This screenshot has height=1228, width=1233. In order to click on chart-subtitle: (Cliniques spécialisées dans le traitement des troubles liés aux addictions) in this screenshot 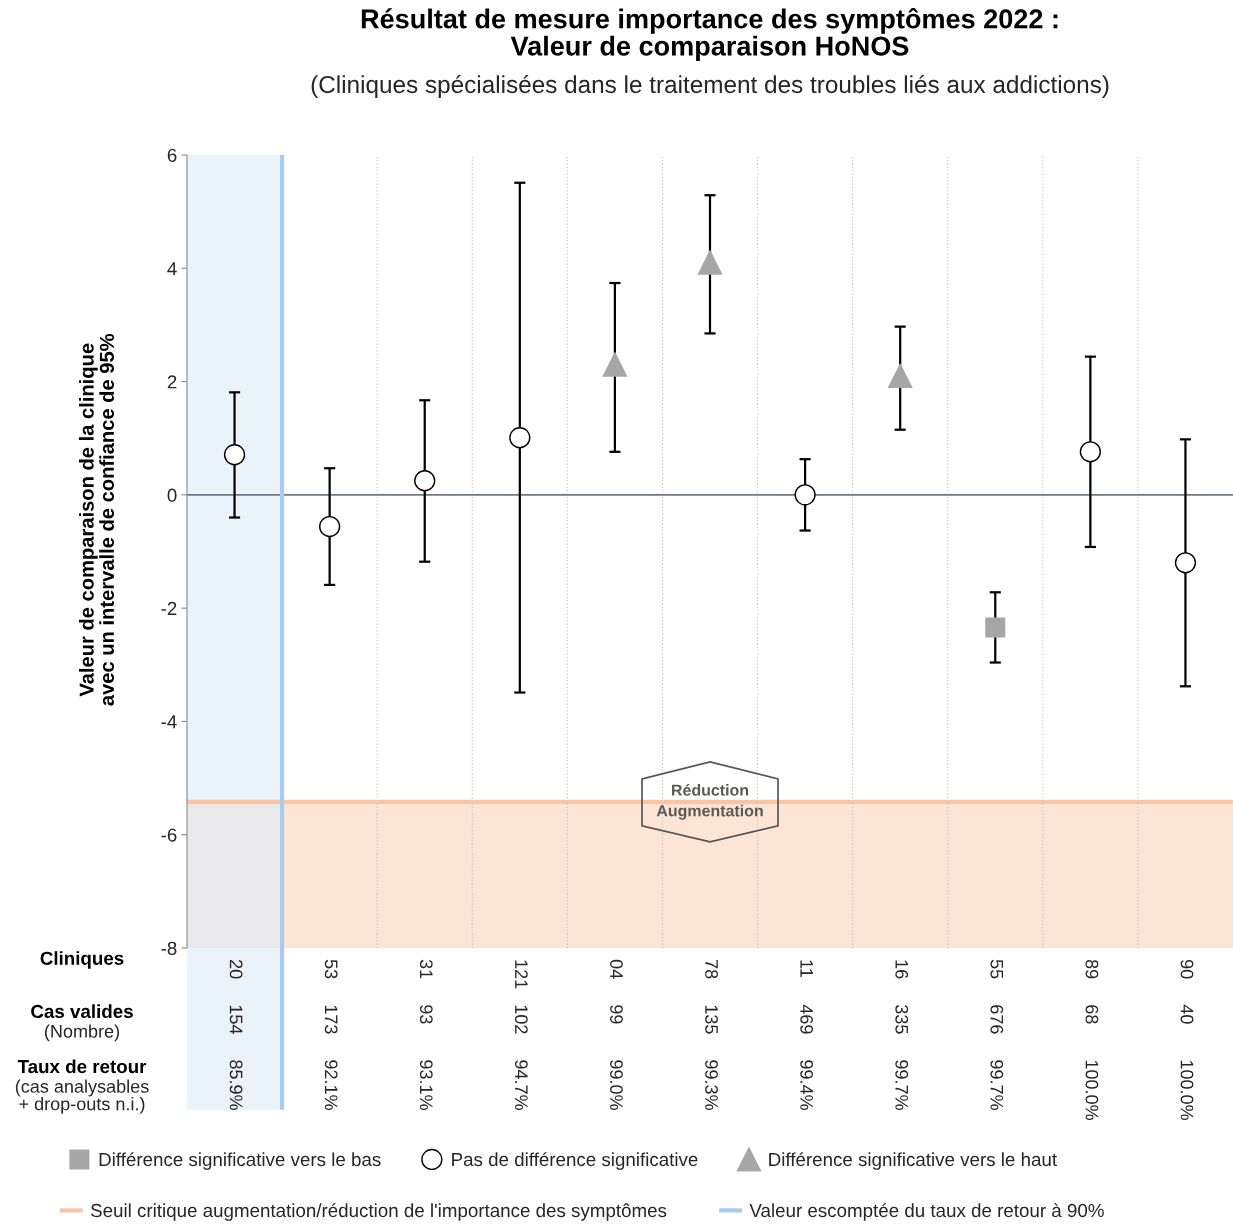, I will do `click(710, 86)`.